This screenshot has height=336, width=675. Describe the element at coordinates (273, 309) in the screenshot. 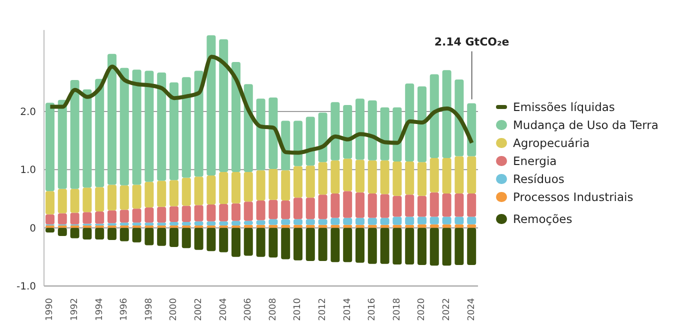

I see `x-tick-label: 2008` at that location.